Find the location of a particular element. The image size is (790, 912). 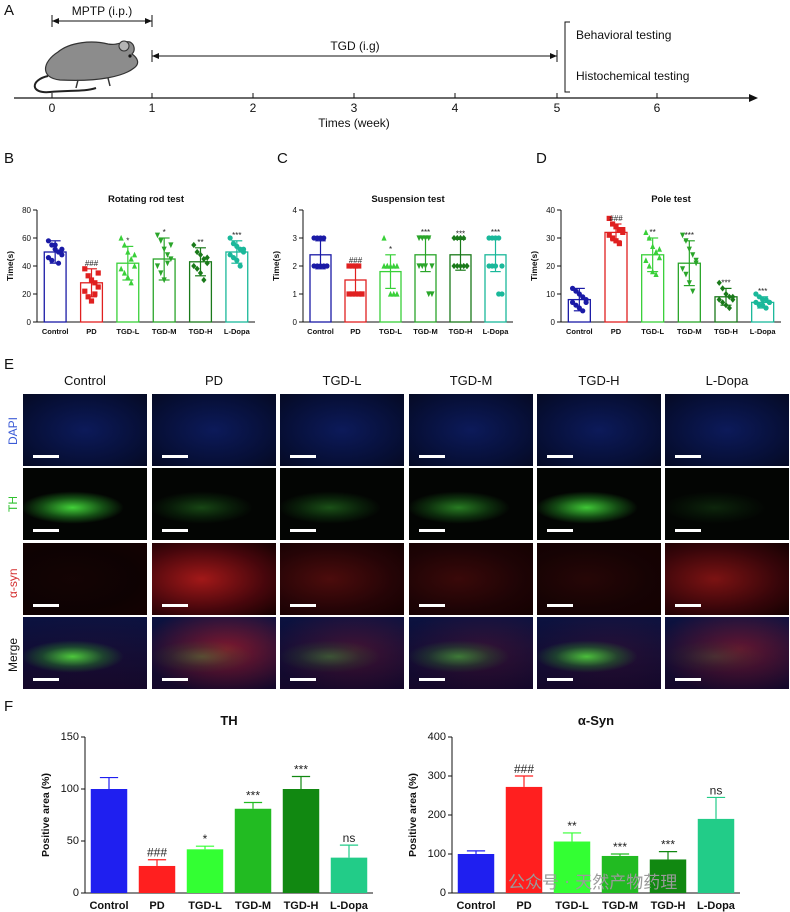

column-label: L-Dopa is located at coordinates (727, 380).